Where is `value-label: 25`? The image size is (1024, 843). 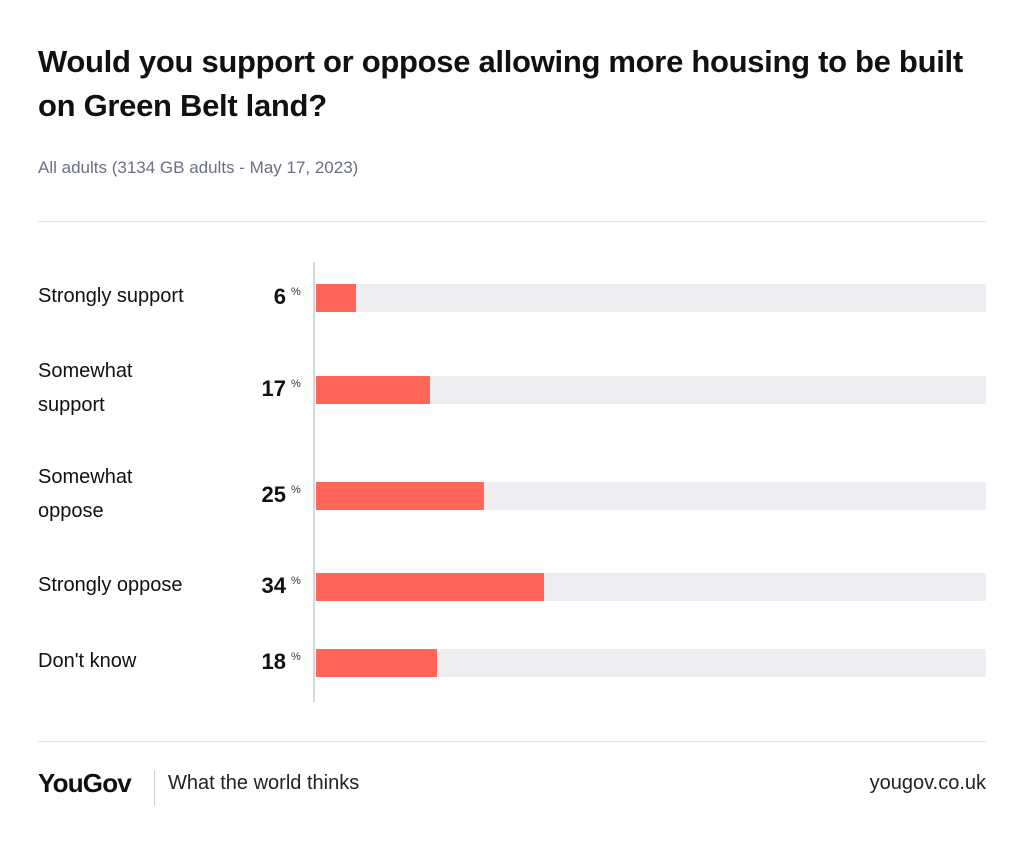
value-label: 25 is located at coordinates (273, 494).